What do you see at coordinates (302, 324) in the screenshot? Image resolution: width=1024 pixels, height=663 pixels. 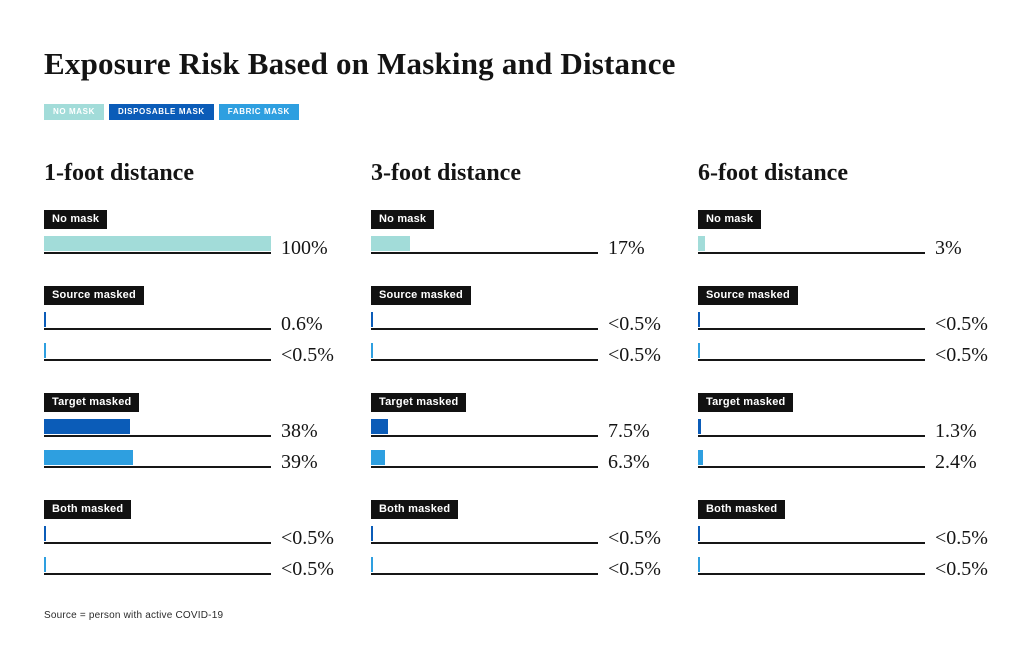 I see `bar-value-label: 0.6%` at bounding box center [302, 324].